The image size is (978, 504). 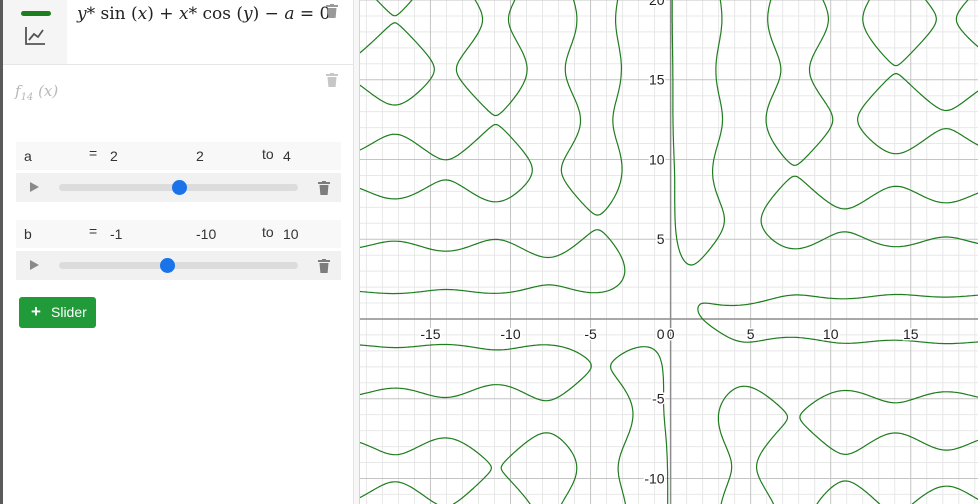 I want to click on formula-part: = 0, so click(x=312, y=14).